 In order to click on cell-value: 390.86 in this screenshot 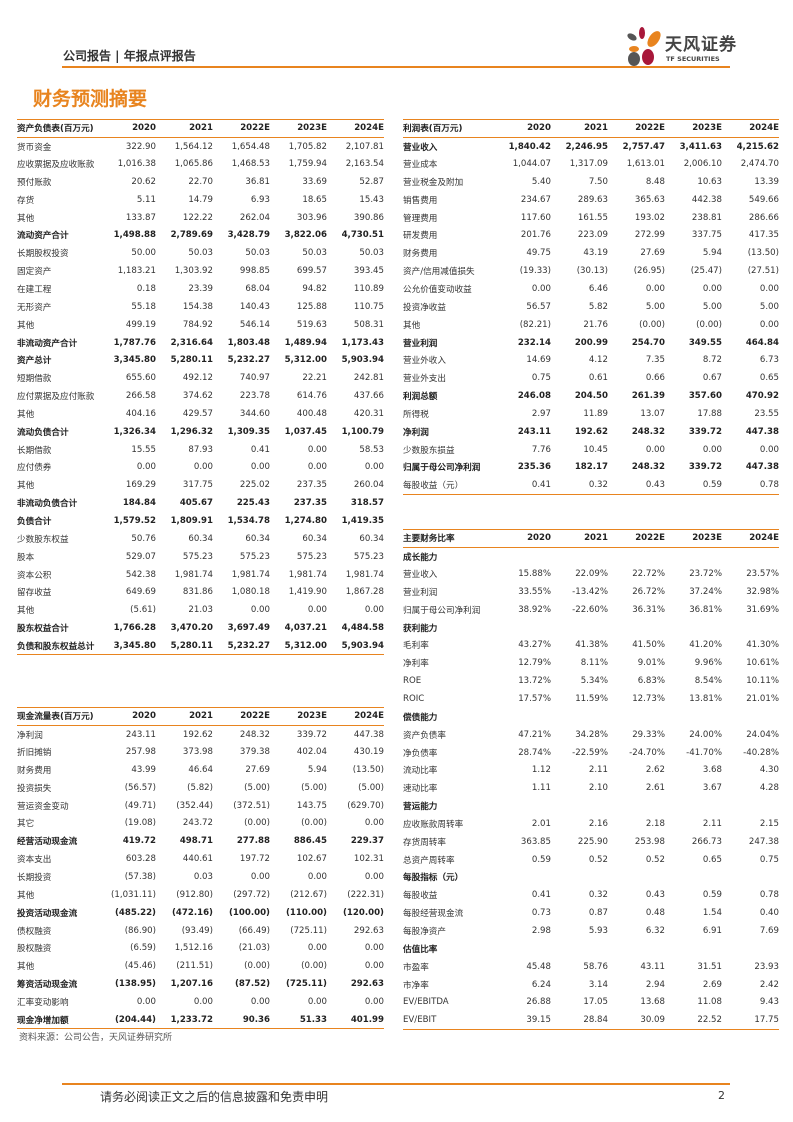, I will do `click(368, 217)`.